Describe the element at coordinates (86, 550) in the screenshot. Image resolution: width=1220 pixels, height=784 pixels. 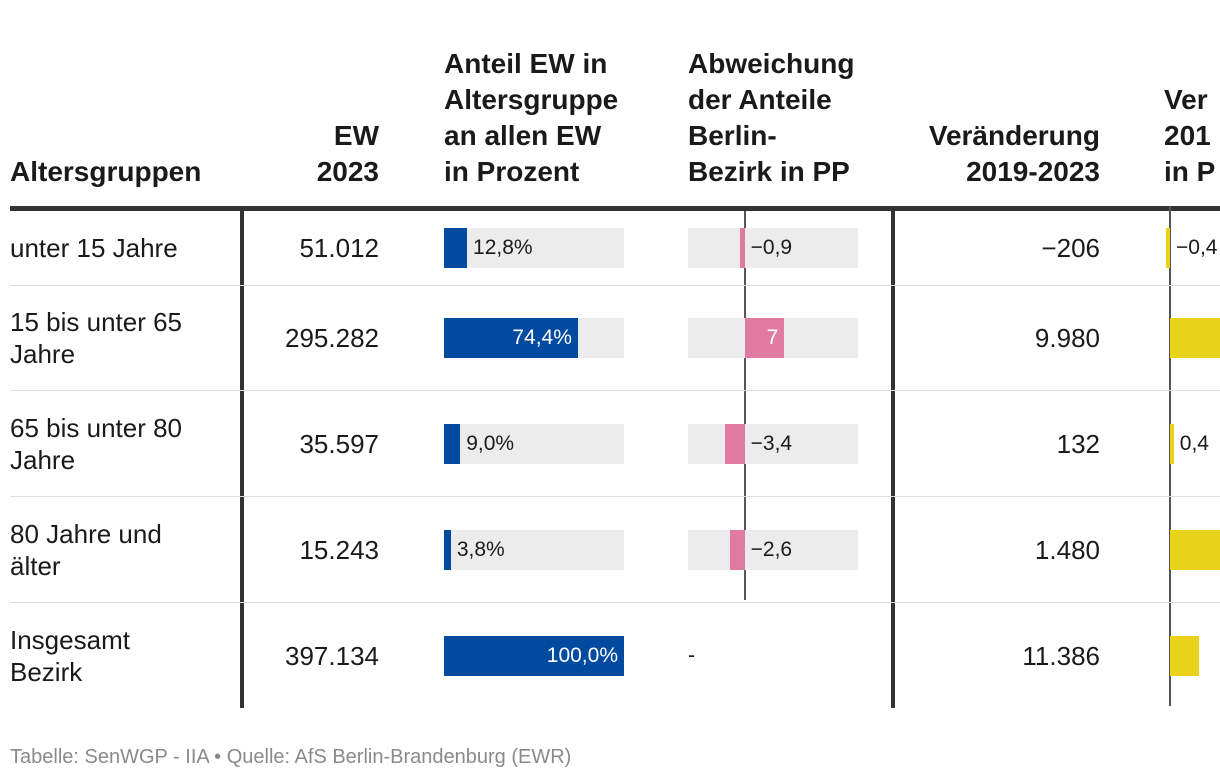
I see `age-group-label: 80 Jahre und älter` at that location.